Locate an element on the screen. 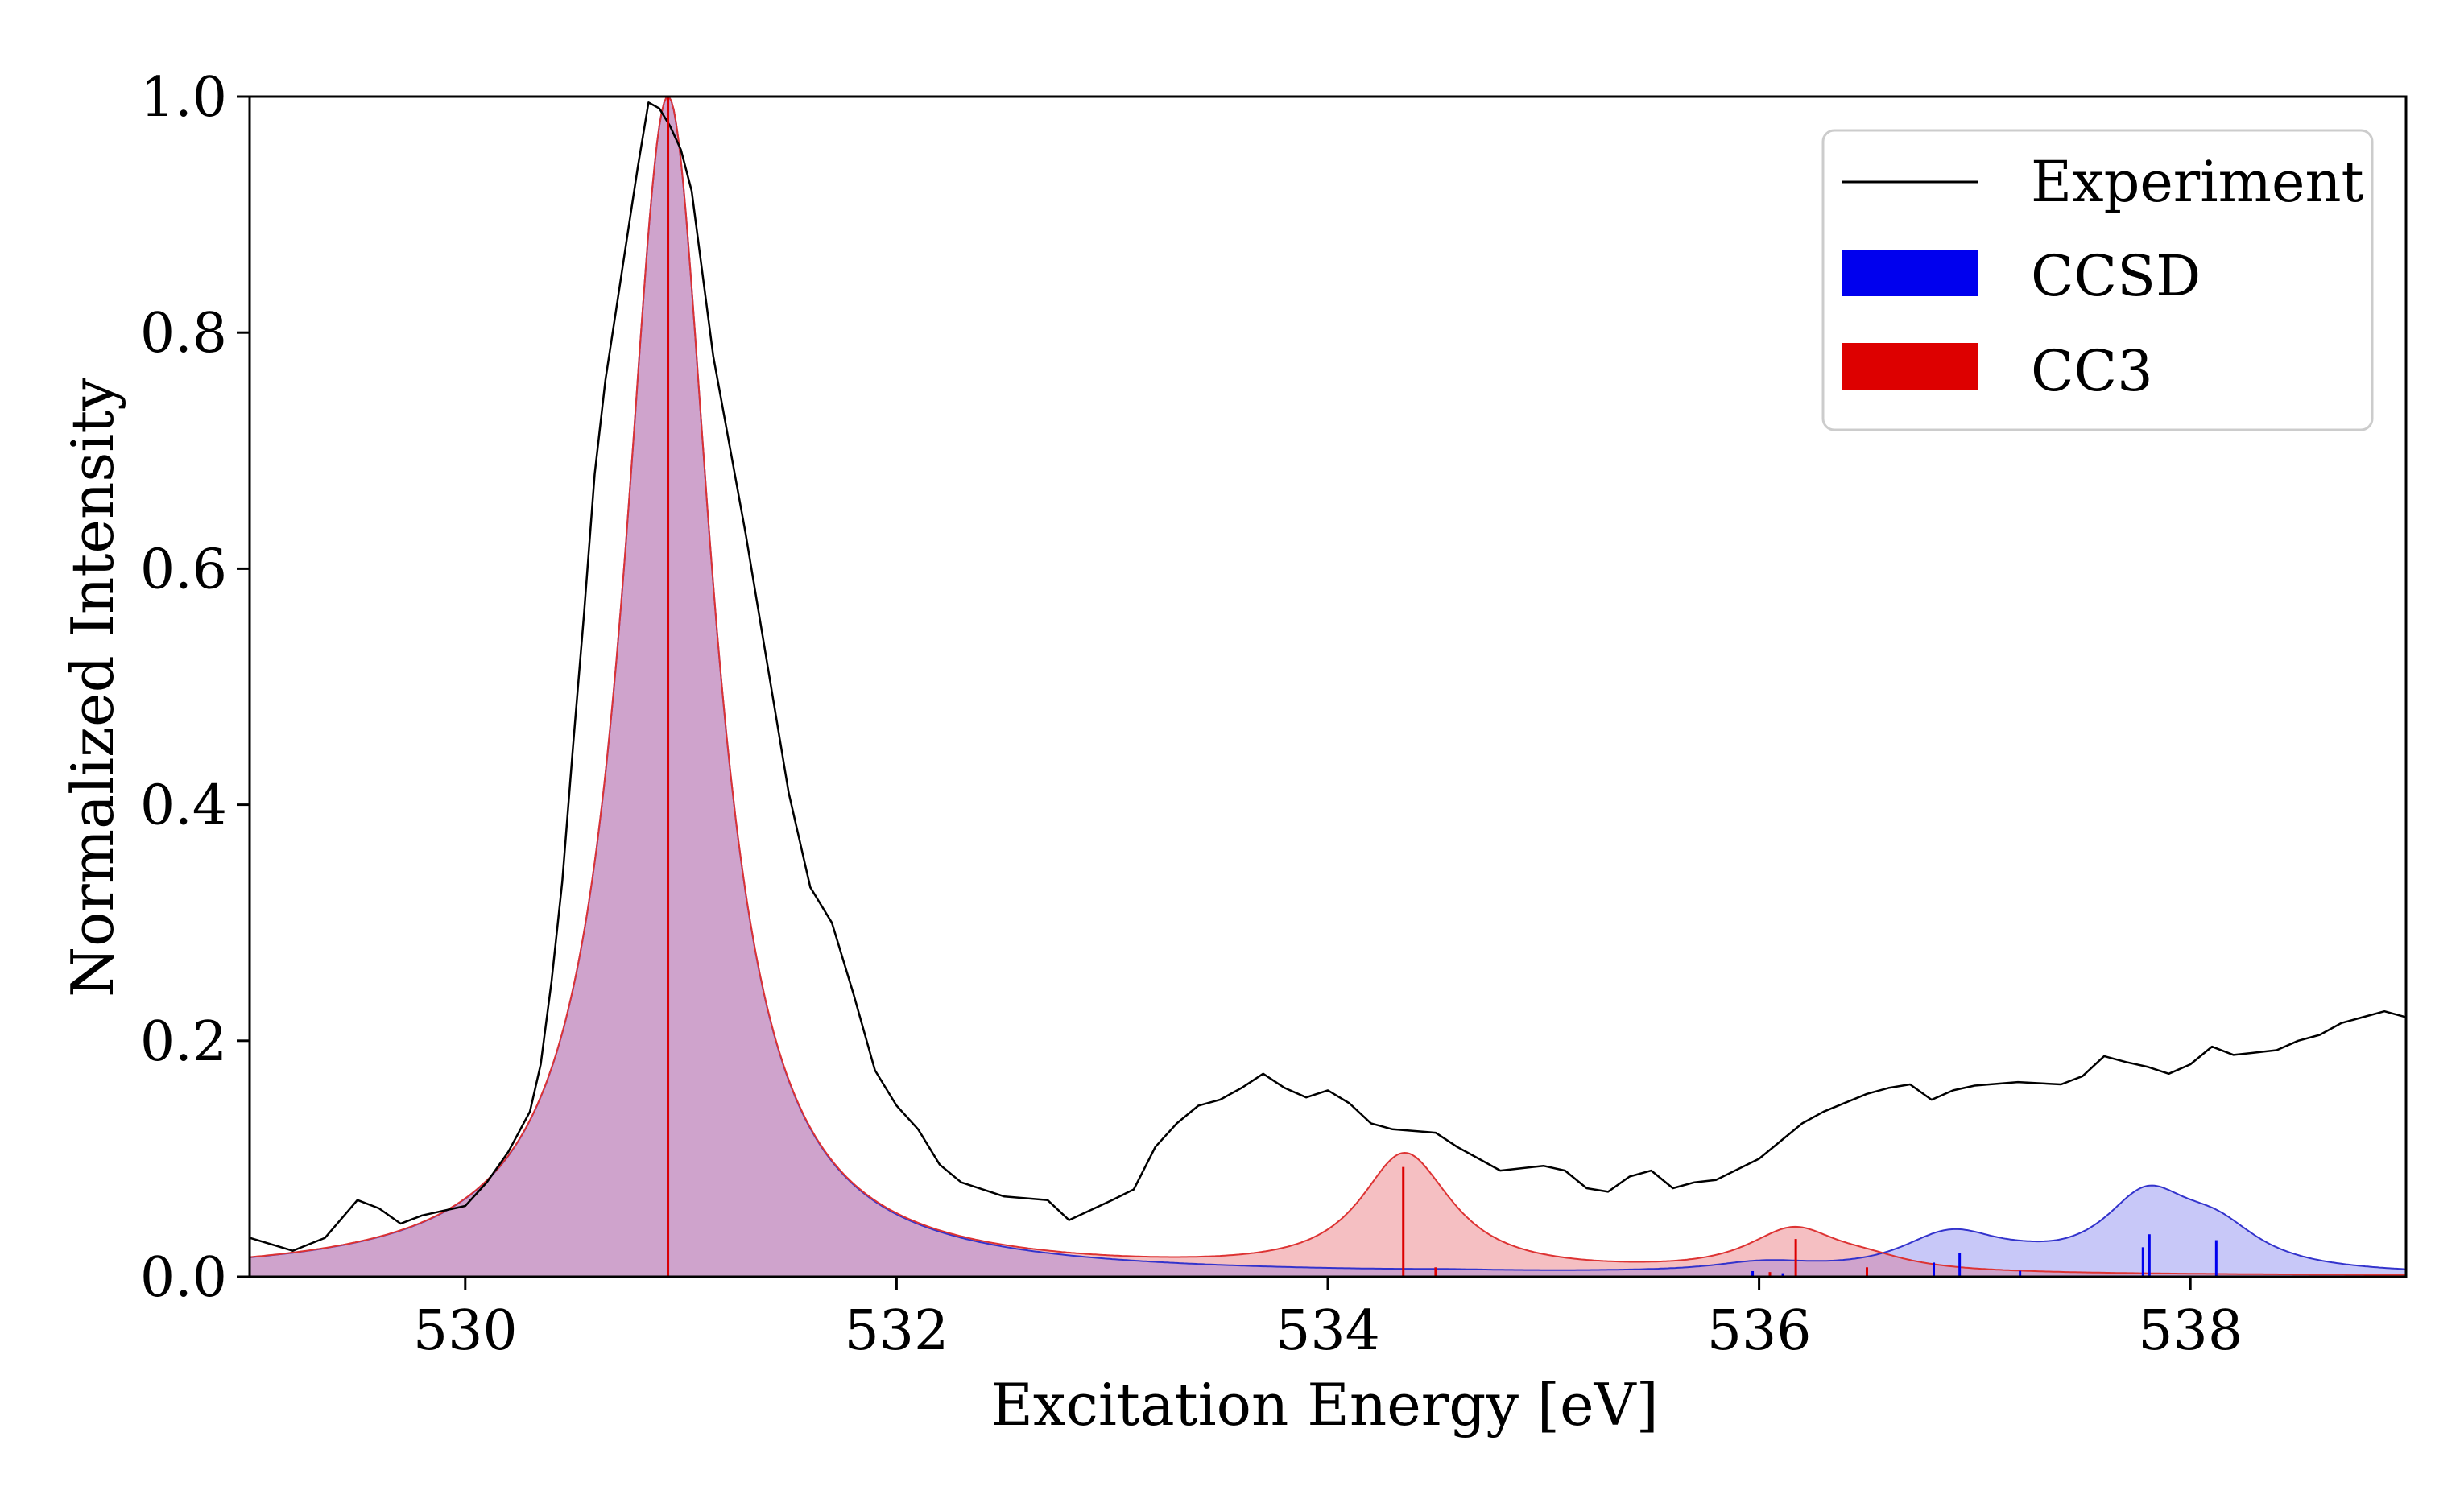 This screenshot has width=2464, height=1507. legend-experiment-label: Experiment is located at coordinates (2197, 182).